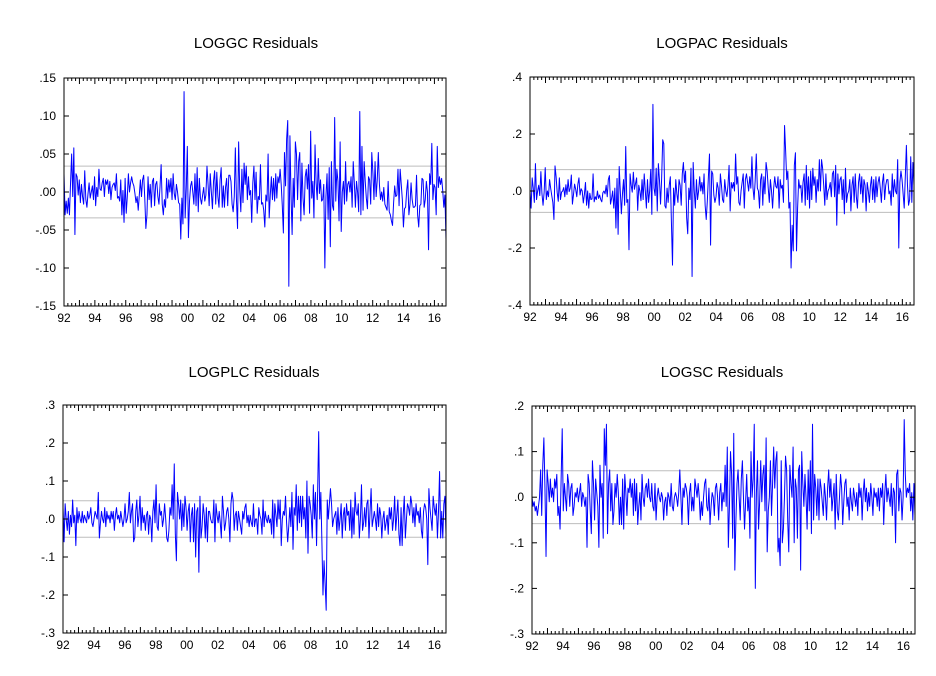 The height and width of the screenshot is (676, 936). I want to click on chart-title: LOGGC Residuals, so click(256, 43).